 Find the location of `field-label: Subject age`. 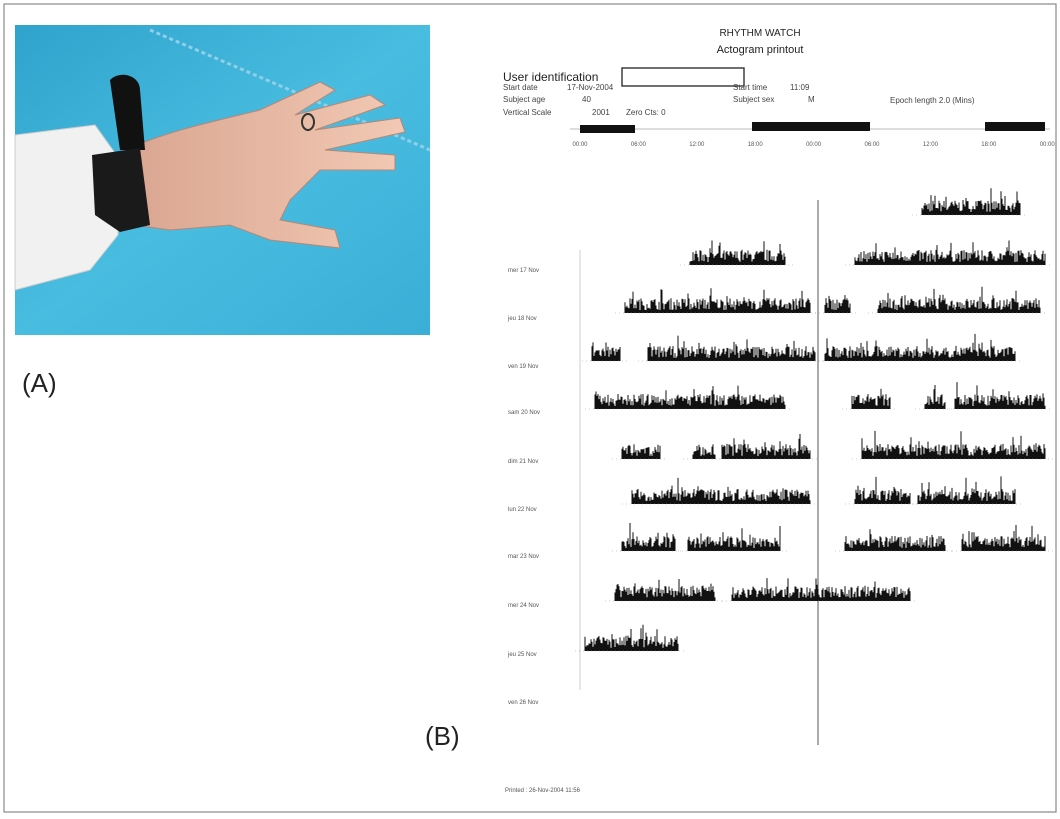

field-label: Subject age is located at coordinates (524, 99).